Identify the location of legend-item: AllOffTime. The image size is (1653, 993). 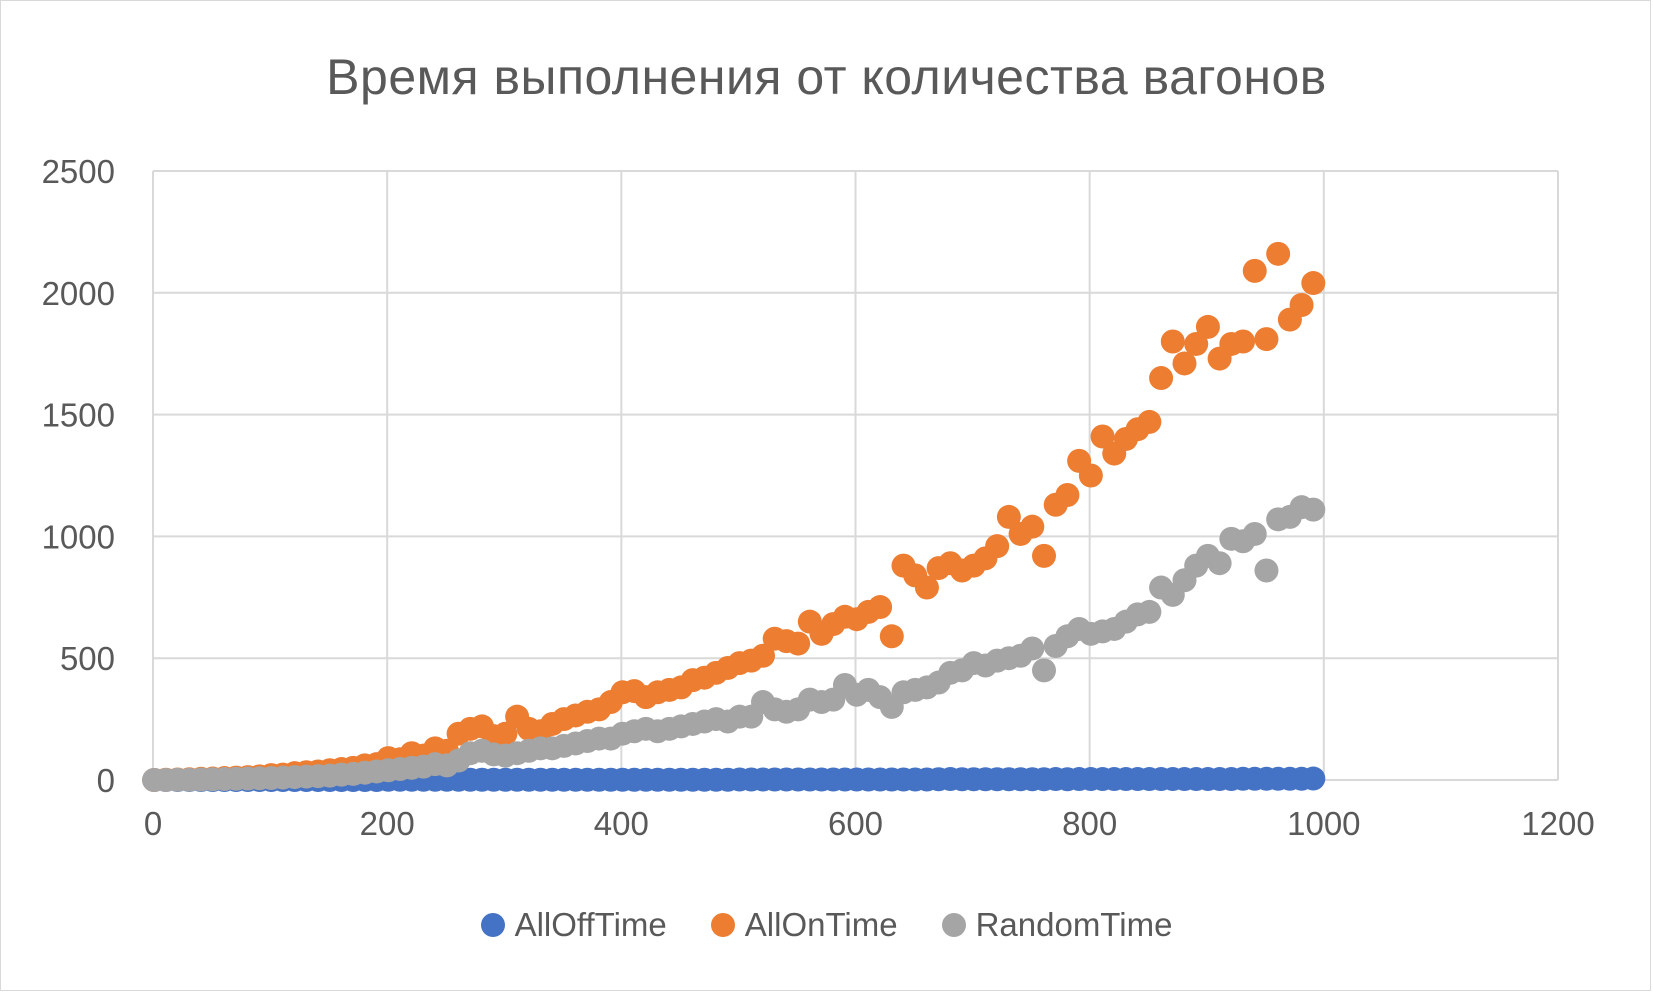
(573, 925).